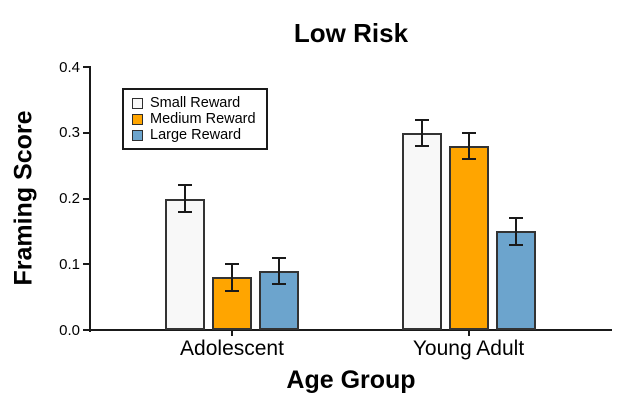 The width and height of the screenshot is (640, 418). Describe the element at coordinates (137, 135) in the screenshot. I see `legend-swatch-large-reward-icon` at that location.